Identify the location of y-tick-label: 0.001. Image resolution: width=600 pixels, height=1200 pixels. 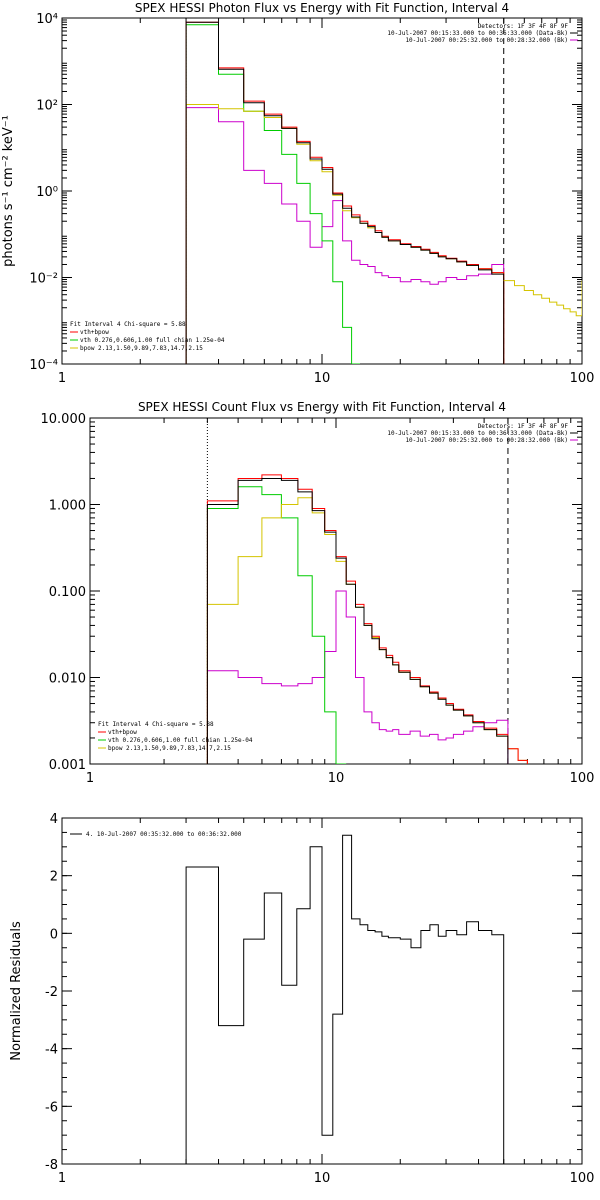
(67, 765).